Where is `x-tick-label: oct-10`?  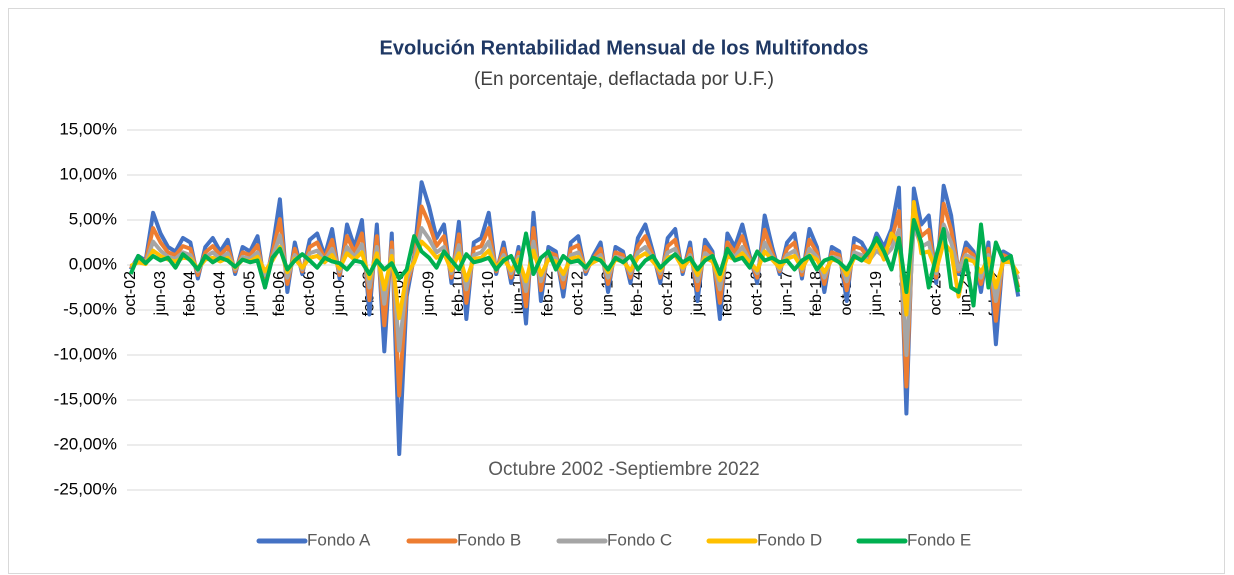
x-tick-label: oct-10 is located at coordinates (488, 293).